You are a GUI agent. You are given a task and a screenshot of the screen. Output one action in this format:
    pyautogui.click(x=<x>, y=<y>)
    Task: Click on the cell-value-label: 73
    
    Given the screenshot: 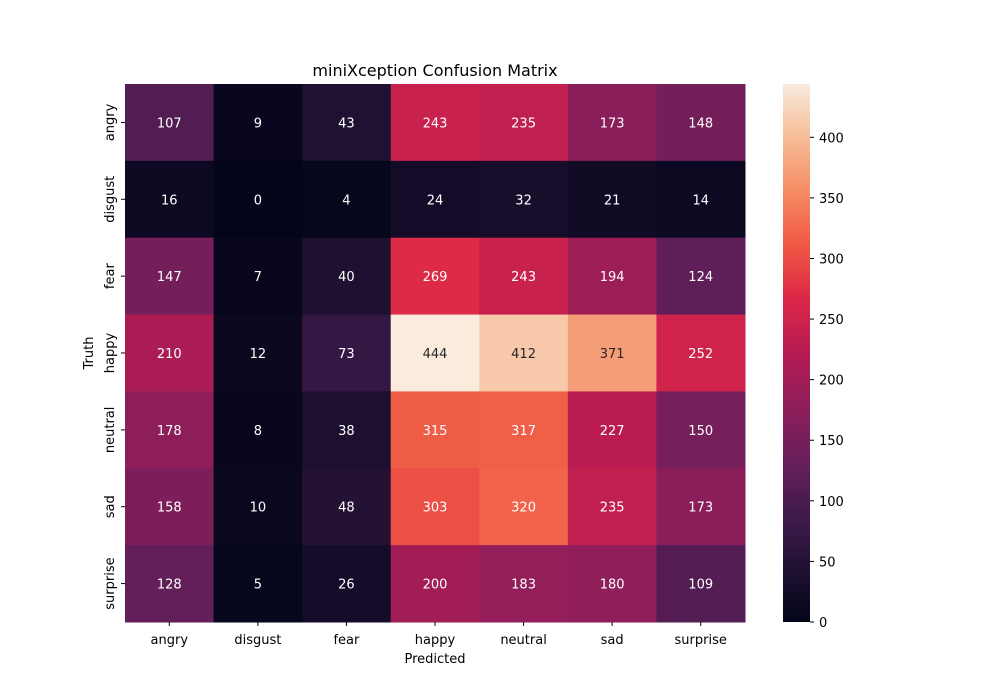 What is the action you would take?
    pyautogui.click(x=346, y=354)
    